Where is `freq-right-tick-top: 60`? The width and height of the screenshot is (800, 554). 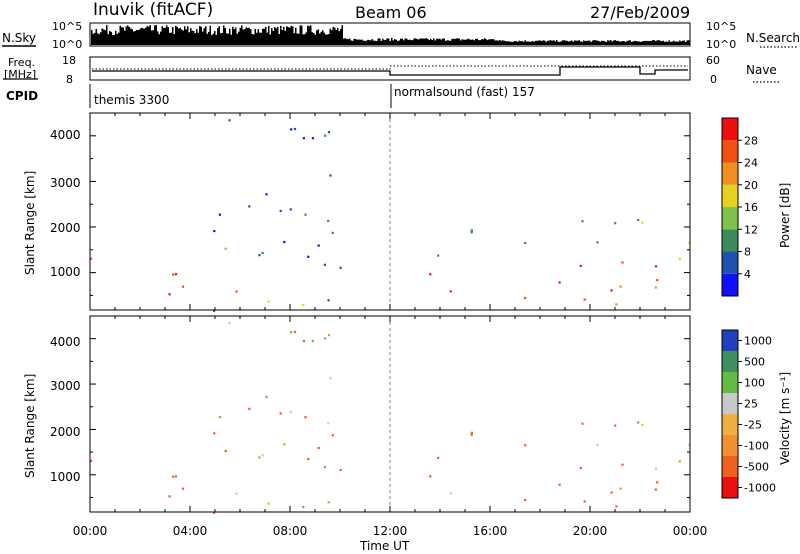 freq-right-tick-top: 60 is located at coordinates (713, 60).